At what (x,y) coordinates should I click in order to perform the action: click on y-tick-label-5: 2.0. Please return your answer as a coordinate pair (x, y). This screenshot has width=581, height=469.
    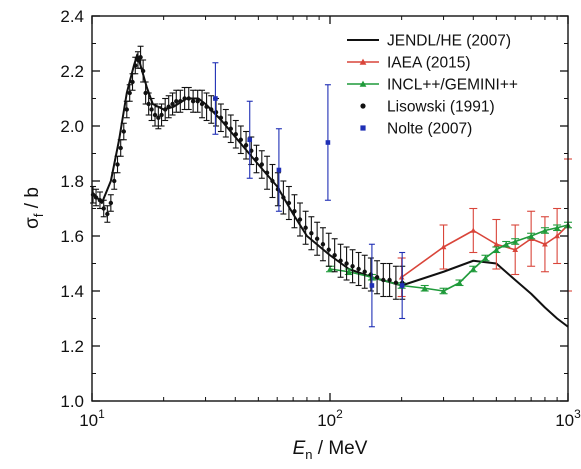
    Looking at the image, I should click on (72, 126).